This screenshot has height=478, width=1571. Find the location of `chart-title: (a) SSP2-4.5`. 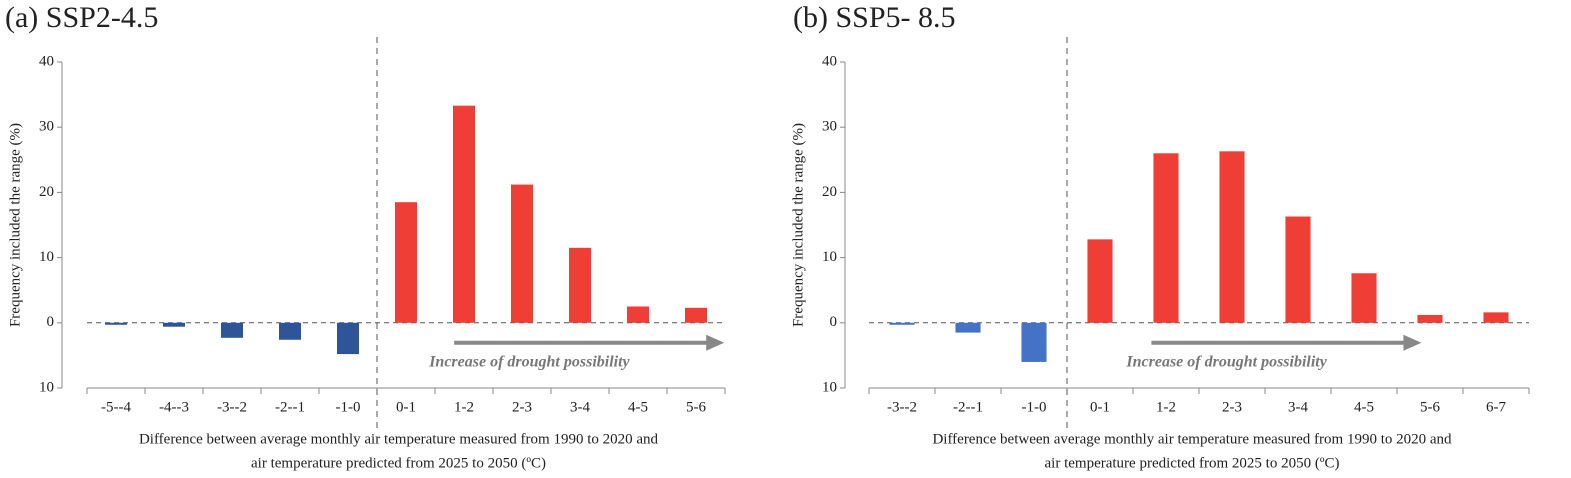

chart-title: (a) SSP2-4.5 is located at coordinates (81, 17).